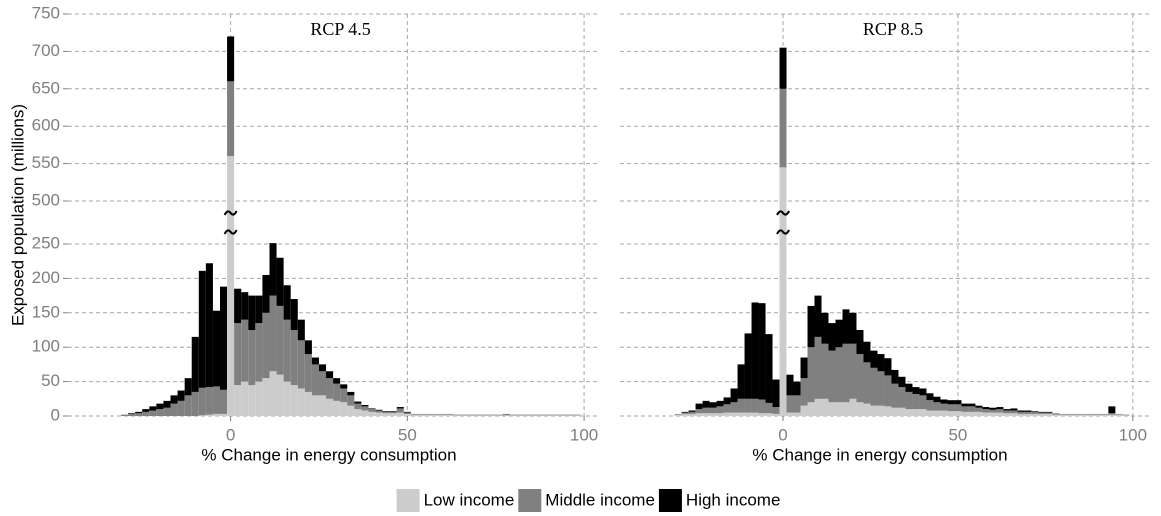 The image size is (1161, 516). I want to click on x-tick-label: 0, so click(782, 434).